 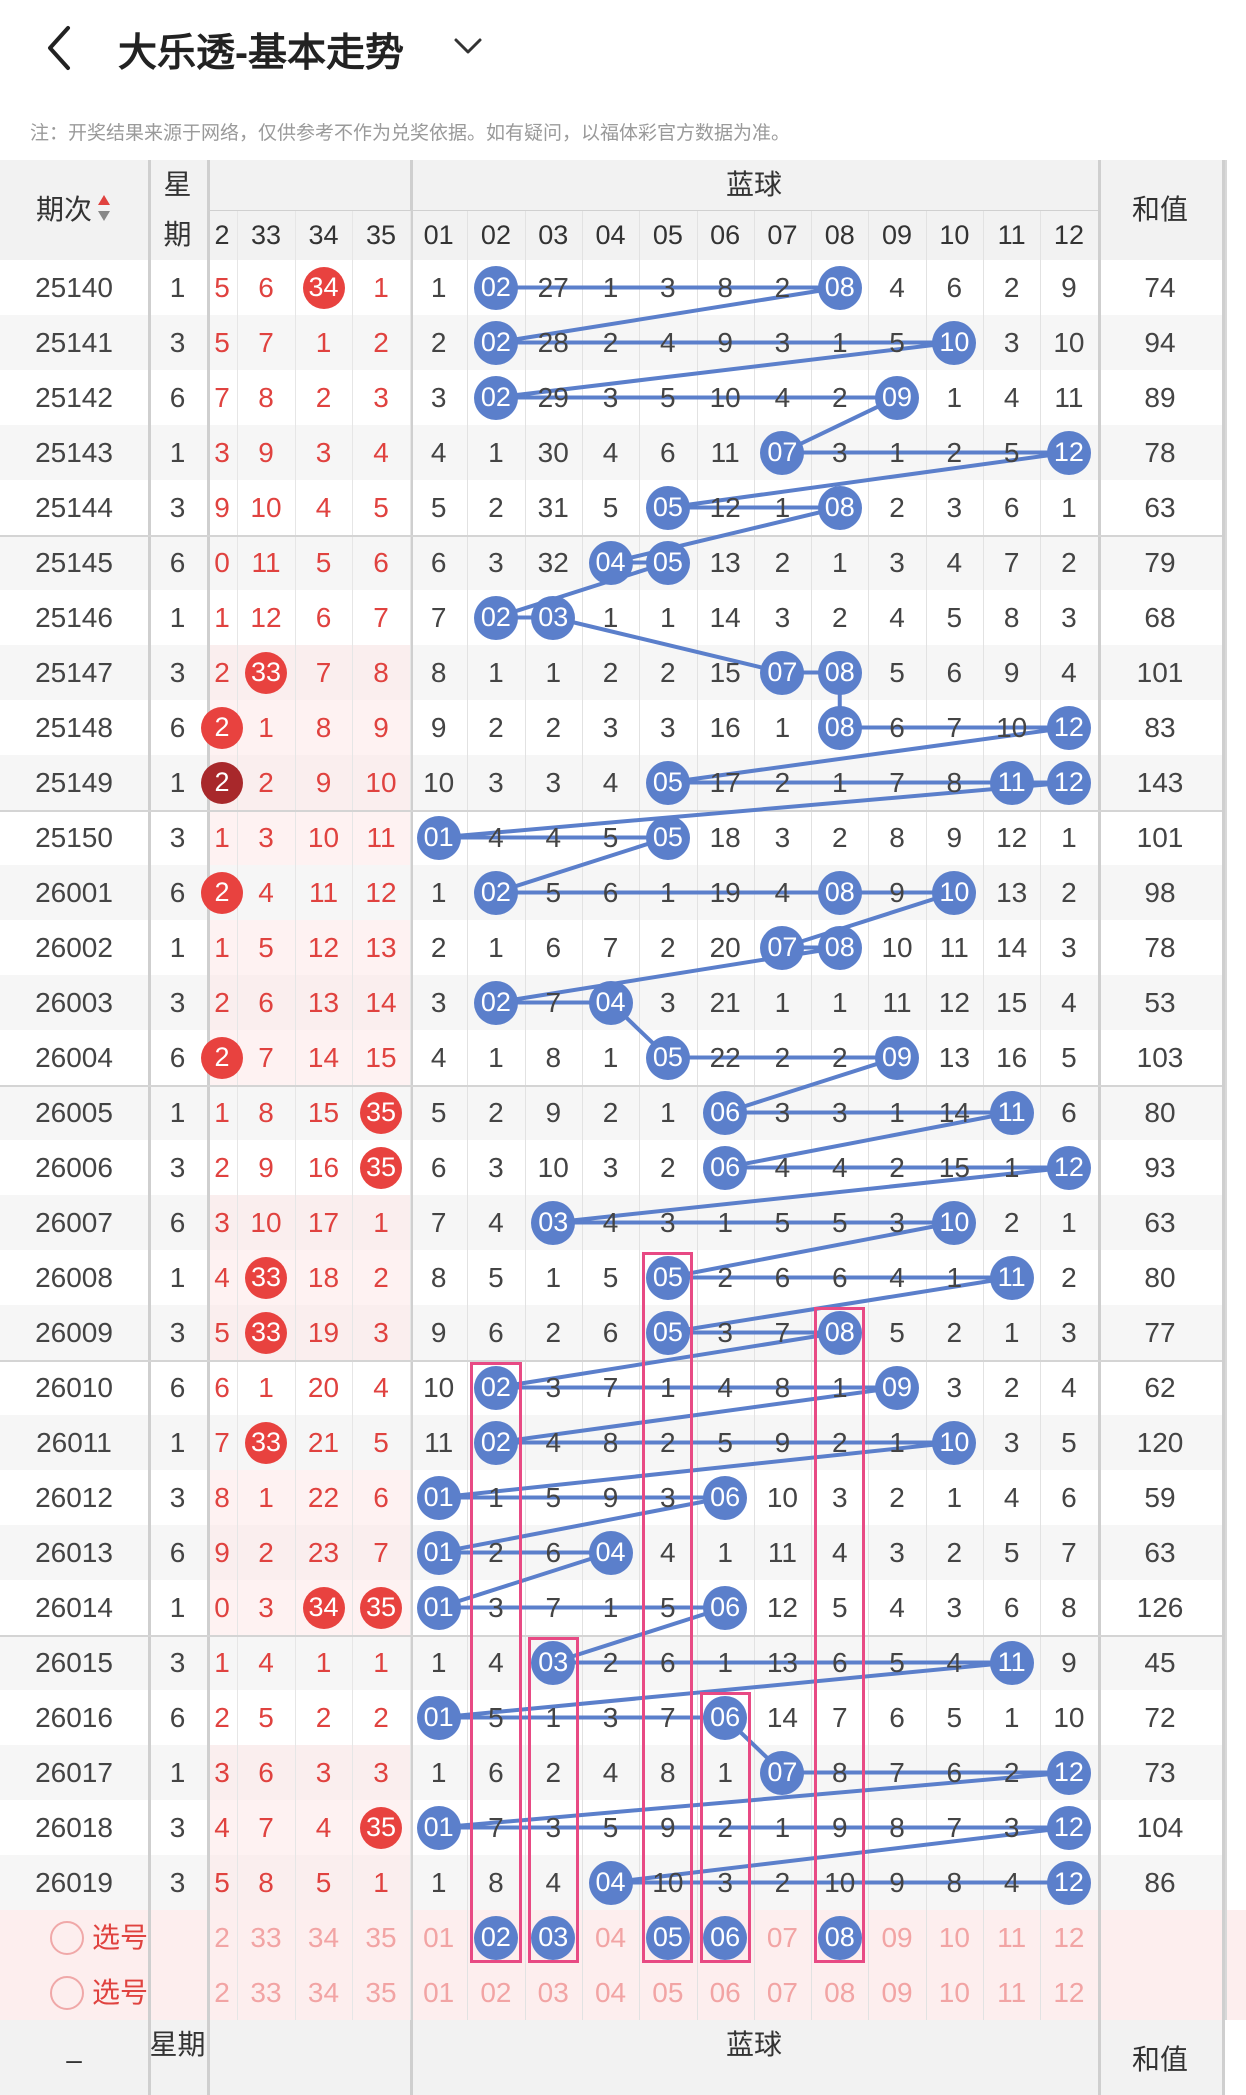 What do you see at coordinates (81, 210) in the screenshot?
I see `period-column-header: 期次` at bounding box center [81, 210].